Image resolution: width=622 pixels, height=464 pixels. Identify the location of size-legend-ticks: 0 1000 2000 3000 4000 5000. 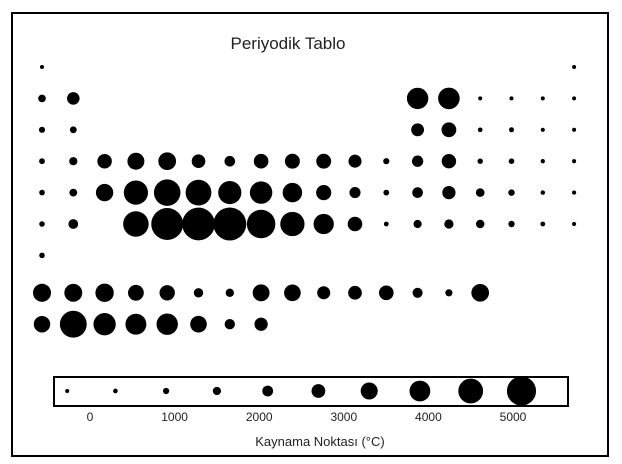
(307, 417).